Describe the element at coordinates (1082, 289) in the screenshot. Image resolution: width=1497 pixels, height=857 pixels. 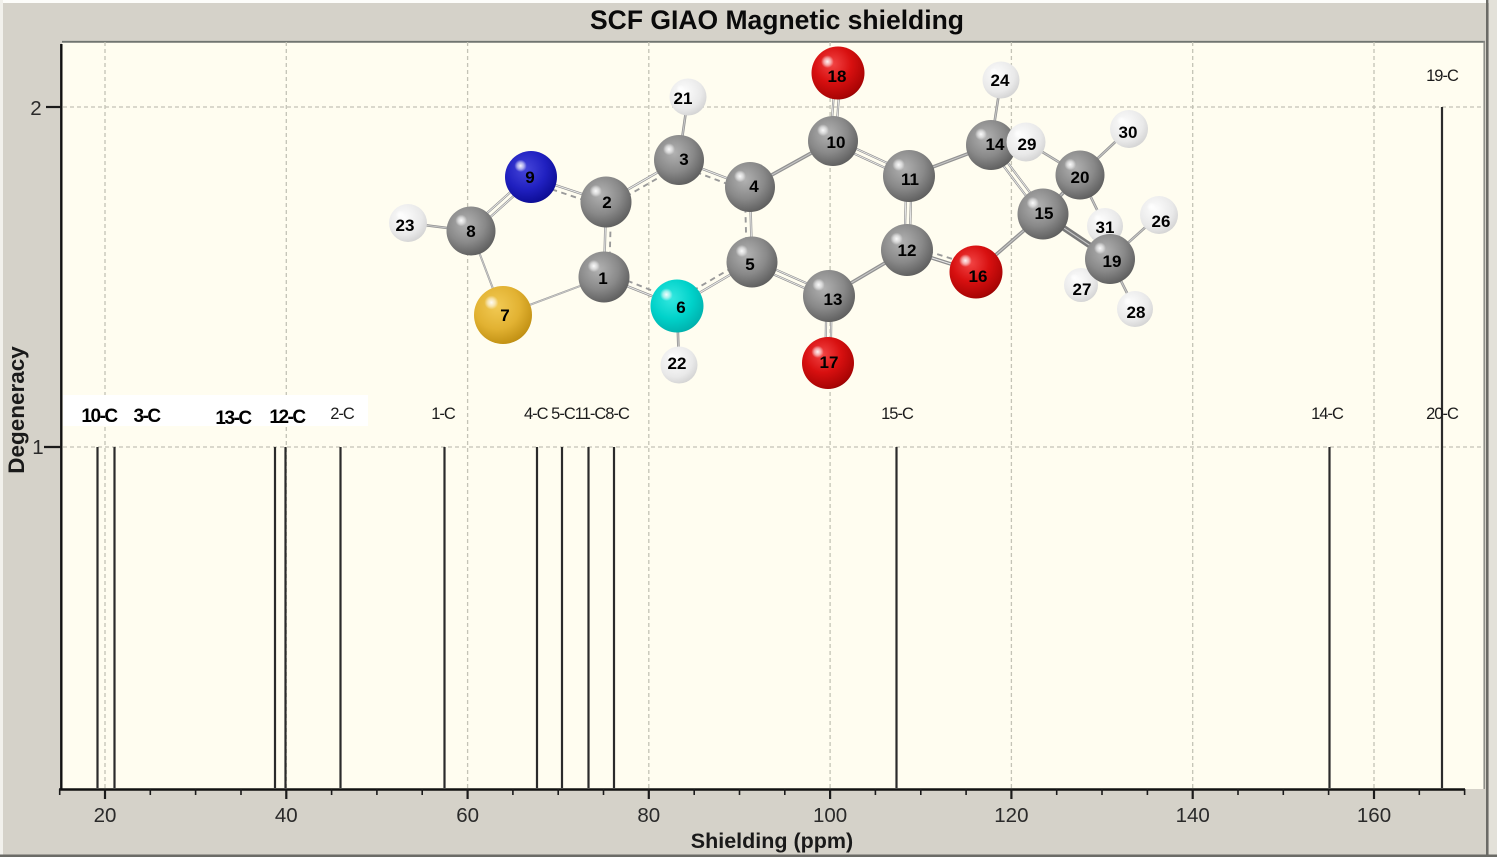
I see `svg-text: 27` at that location.